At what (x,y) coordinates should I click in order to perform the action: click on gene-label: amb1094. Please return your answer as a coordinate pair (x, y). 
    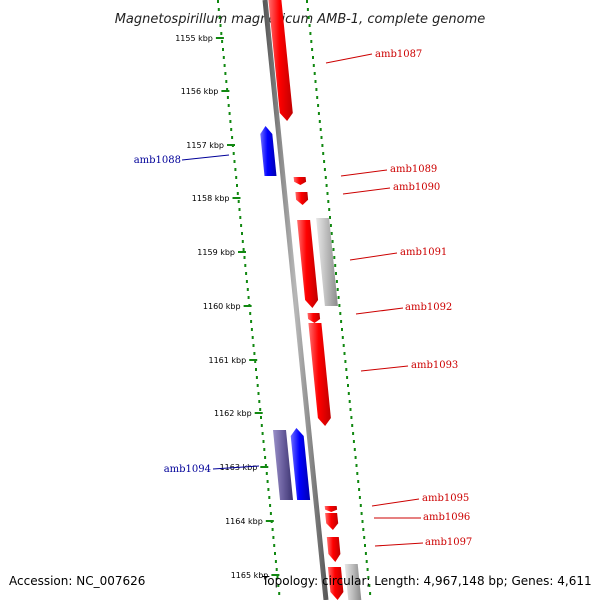
    Looking at the image, I should click on (187, 469).